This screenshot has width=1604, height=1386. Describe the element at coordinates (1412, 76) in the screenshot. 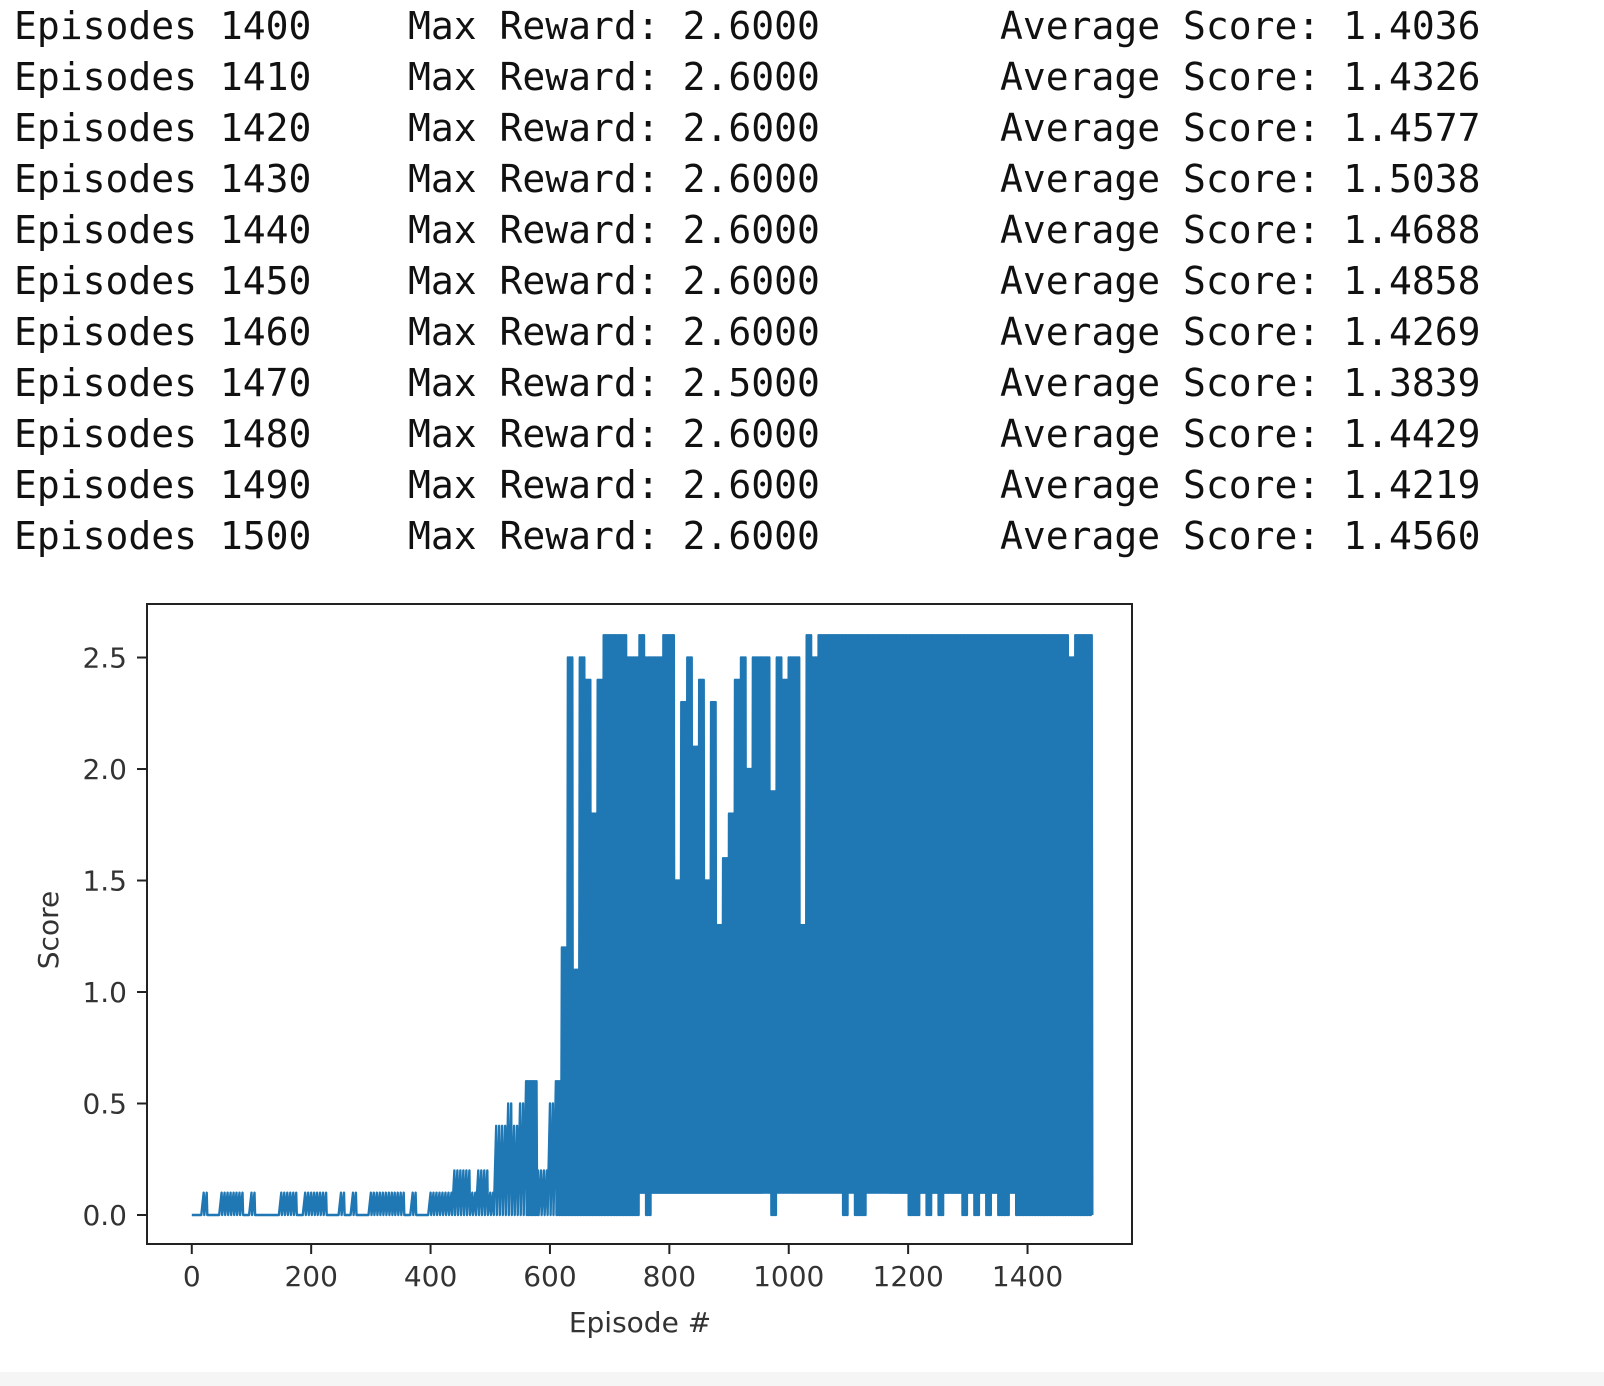

I see `log-average-score-value: 1.4326` at that location.